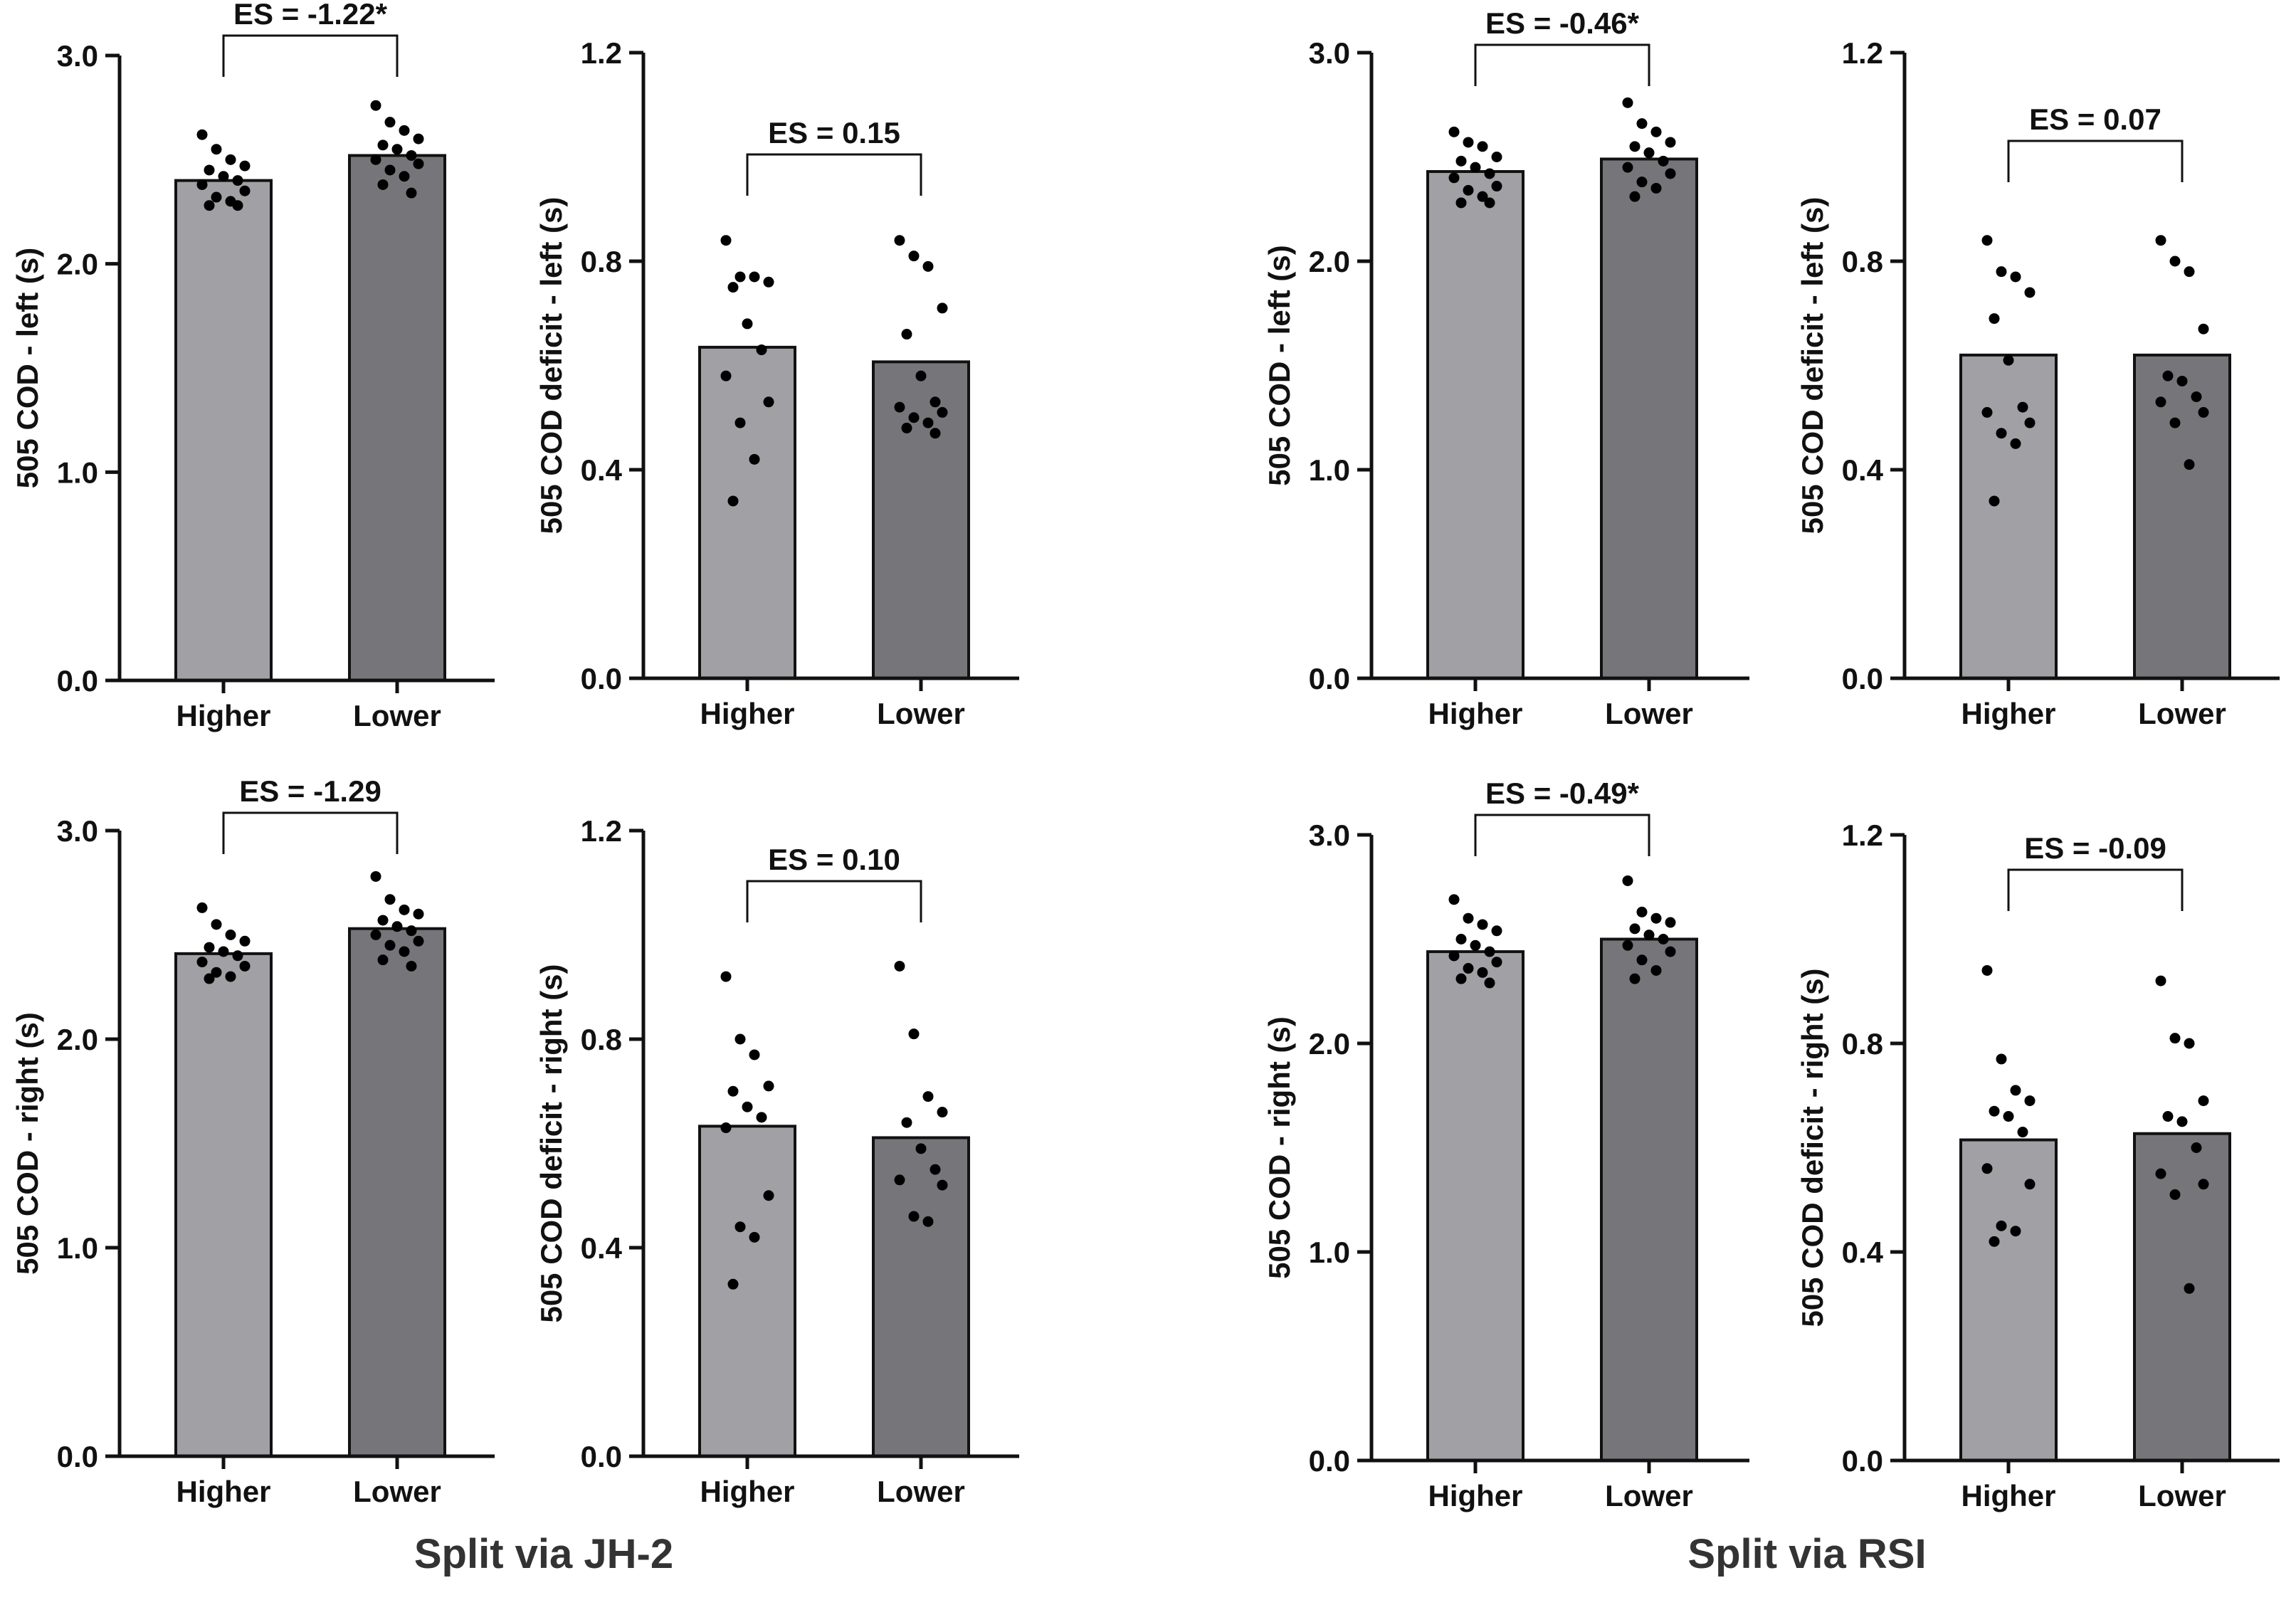  What do you see at coordinates (551, 1143) in the screenshot?
I see `y-axis-title: 505 COD deficit - right (s)` at bounding box center [551, 1143].